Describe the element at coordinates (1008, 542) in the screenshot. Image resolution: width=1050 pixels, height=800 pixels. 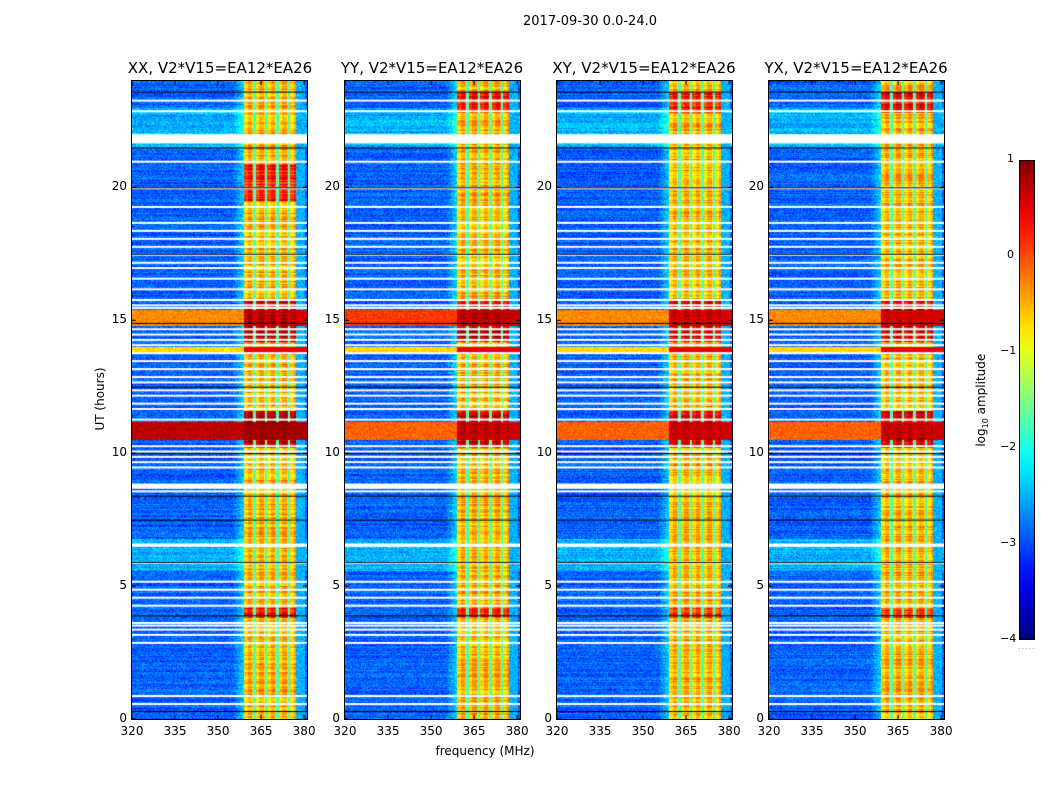
I see `colorbar-tick-label: −3` at that location.